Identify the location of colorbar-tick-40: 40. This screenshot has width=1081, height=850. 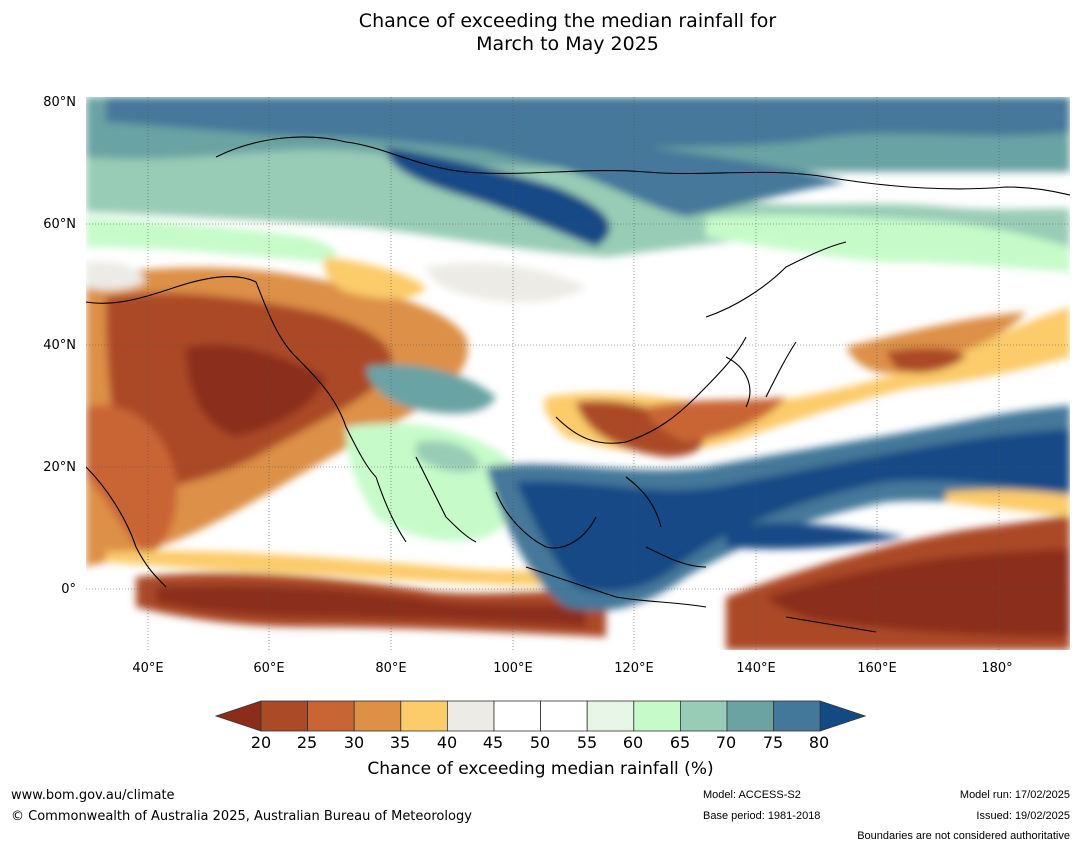
(447, 742).